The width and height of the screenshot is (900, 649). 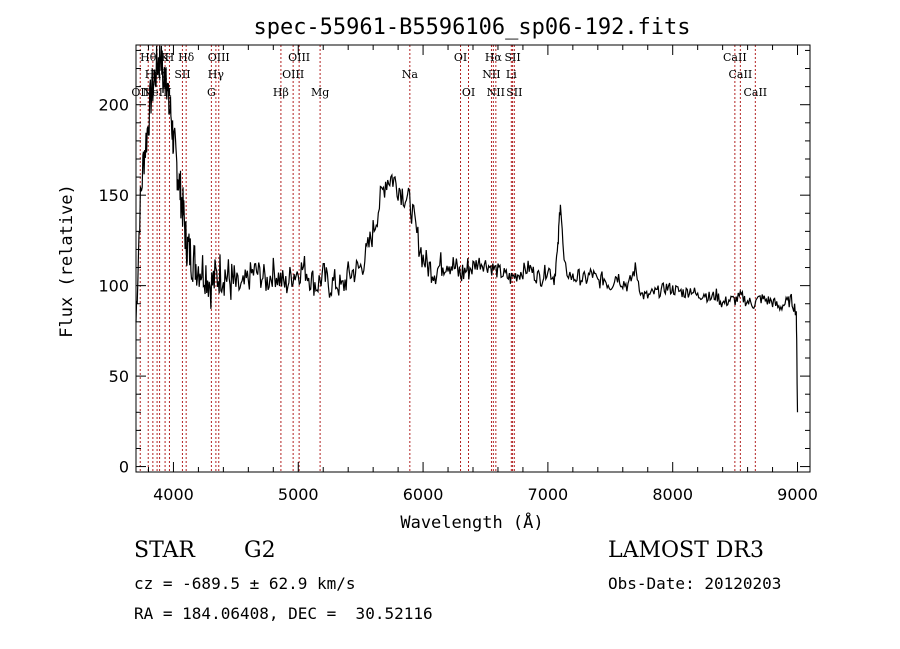 What do you see at coordinates (164, 550) in the screenshot?
I see `object-class: STAR` at bounding box center [164, 550].